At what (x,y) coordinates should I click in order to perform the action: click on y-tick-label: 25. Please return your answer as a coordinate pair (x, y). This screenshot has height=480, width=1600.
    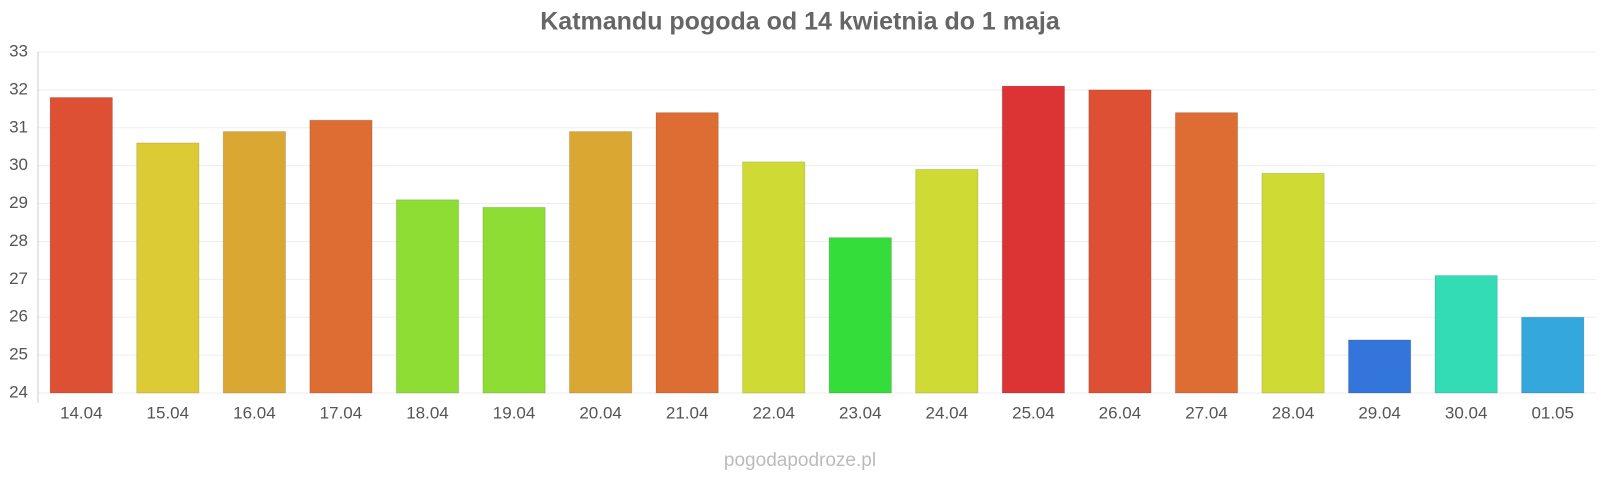
    Looking at the image, I should click on (18, 354).